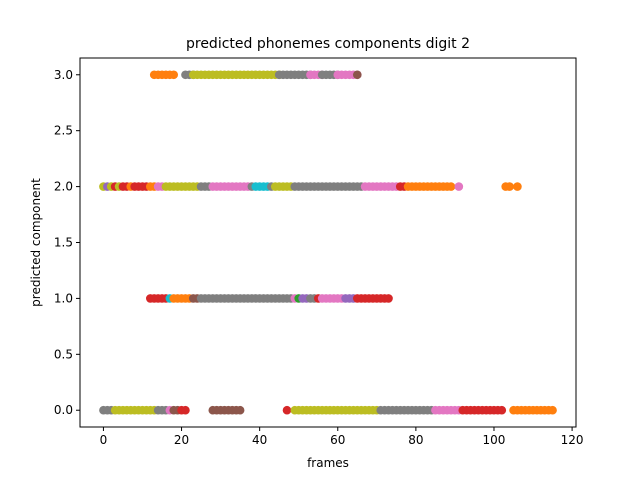 The width and height of the screenshot is (640, 480). I want to click on y-axis-label: predicted component, so click(36, 242).